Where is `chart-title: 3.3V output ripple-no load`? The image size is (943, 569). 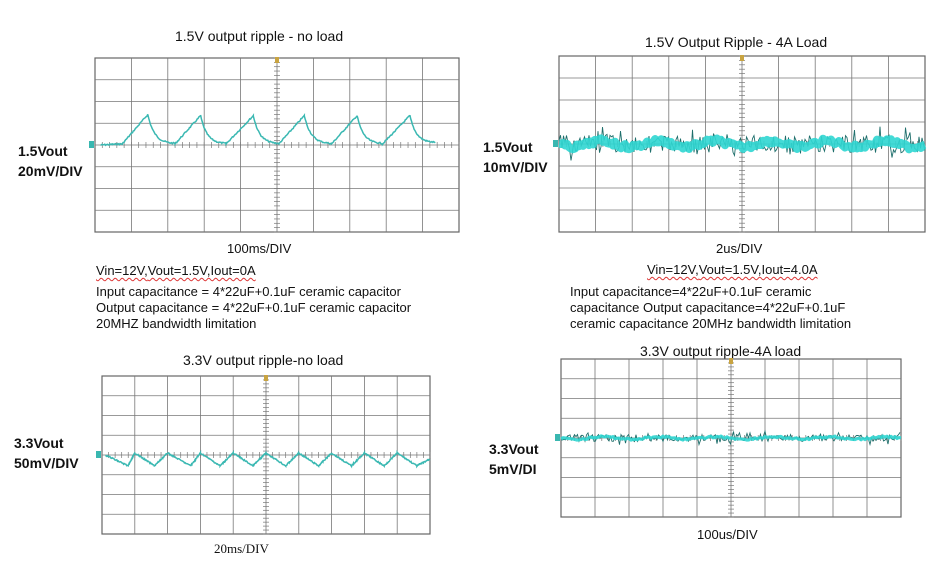
chart-title: 3.3V output ripple-no load is located at coordinates (263, 360).